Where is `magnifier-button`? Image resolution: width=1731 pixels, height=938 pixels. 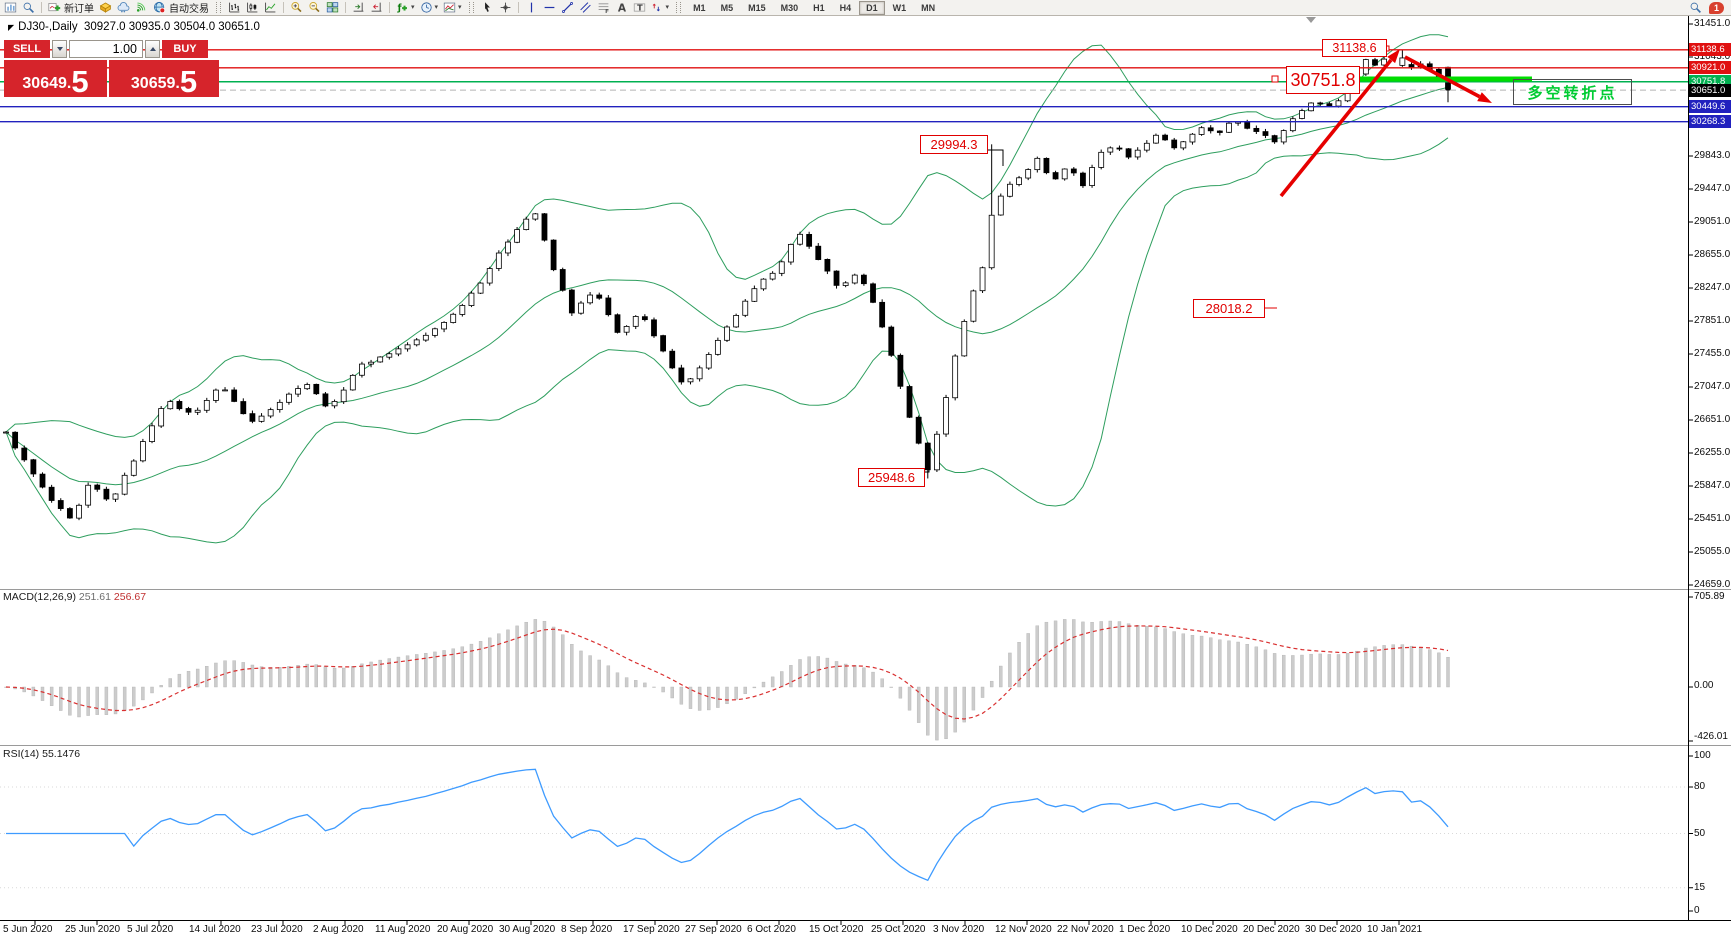
magnifier-button is located at coordinates (28, 7).